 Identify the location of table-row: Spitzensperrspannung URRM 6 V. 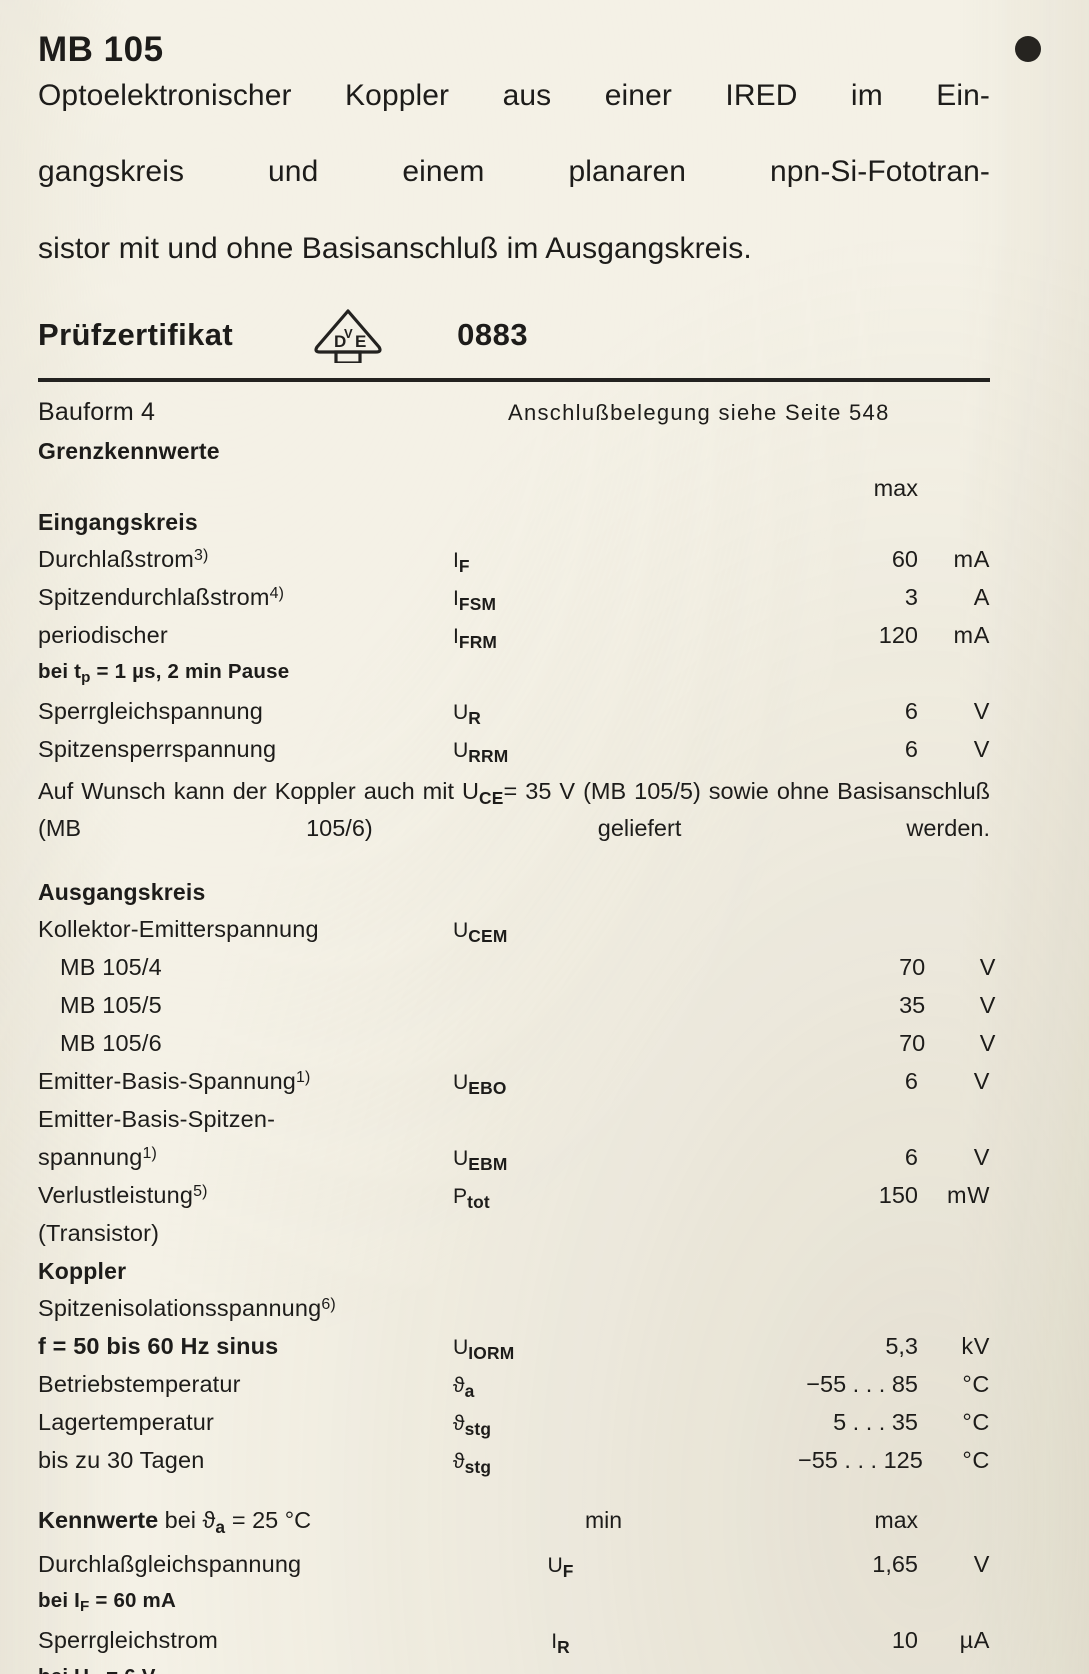
(517, 755).